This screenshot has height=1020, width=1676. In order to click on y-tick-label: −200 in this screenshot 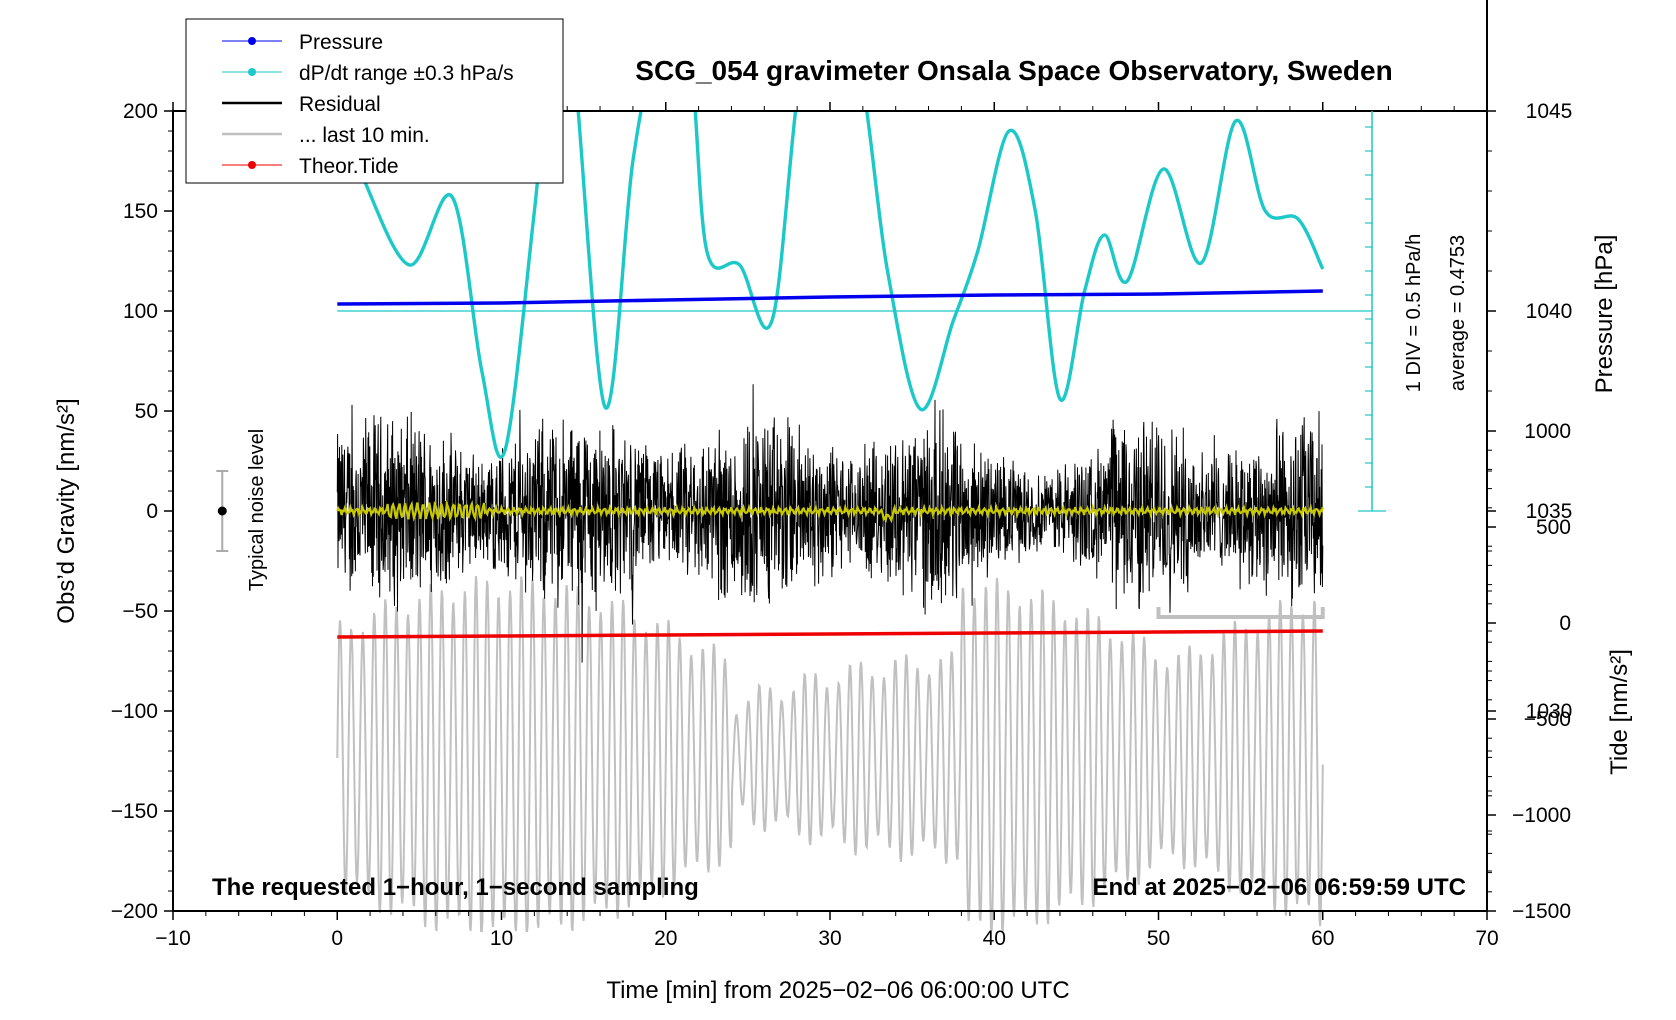, I will do `click(134, 911)`.